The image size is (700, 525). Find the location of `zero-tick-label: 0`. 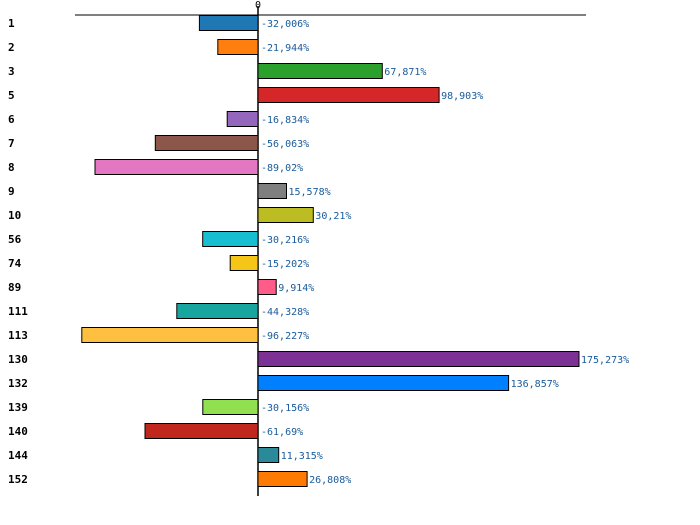

zero-tick-label: 0 is located at coordinates (258, 5).